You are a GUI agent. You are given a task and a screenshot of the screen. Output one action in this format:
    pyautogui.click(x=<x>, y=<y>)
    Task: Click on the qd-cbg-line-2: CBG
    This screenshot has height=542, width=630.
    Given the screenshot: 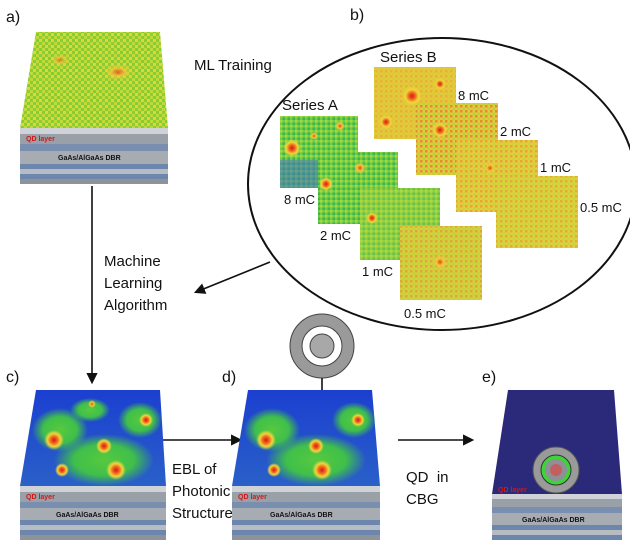 What is the action you would take?
    pyautogui.click(x=422, y=499)
    